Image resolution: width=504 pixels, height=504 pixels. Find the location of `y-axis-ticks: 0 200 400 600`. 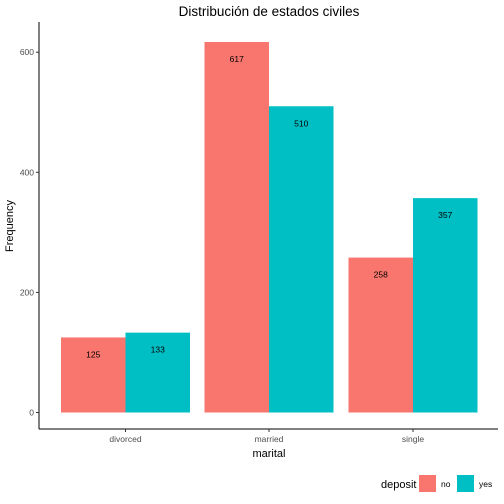

y-axis-ticks: 0 200 400 600 is located at coordinates (29, 232).